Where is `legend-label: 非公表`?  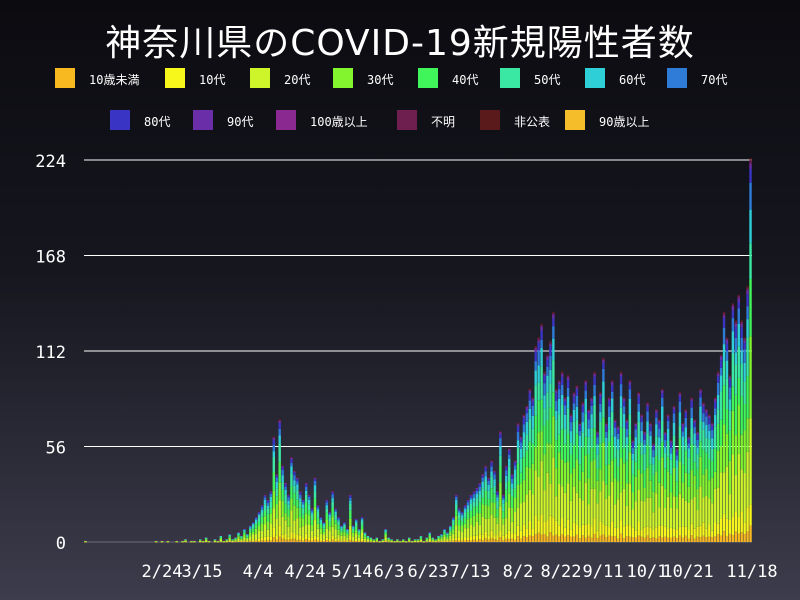
legend-label: 非公表 is located at coordinates (532, 122).